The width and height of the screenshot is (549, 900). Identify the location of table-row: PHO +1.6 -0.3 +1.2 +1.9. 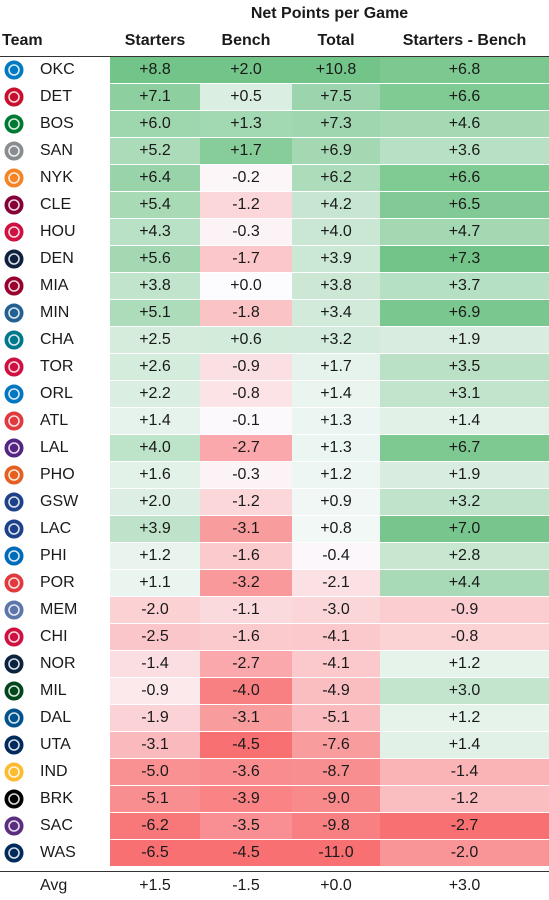
(274, 475).